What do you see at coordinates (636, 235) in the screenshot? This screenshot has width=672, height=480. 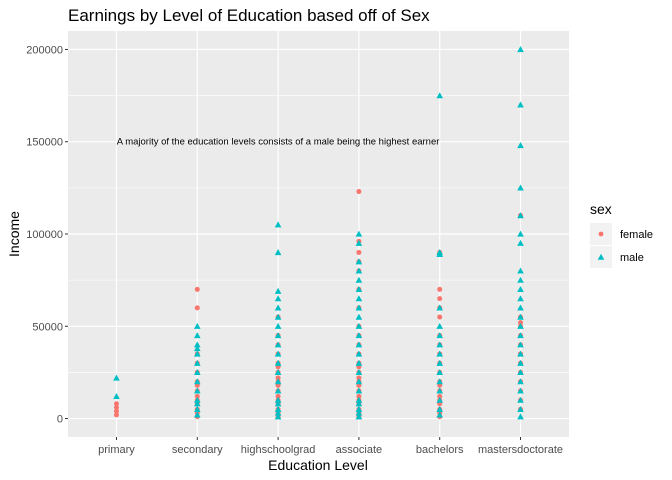 I see `legend-label-female: female` at bounding box center [636, 235].